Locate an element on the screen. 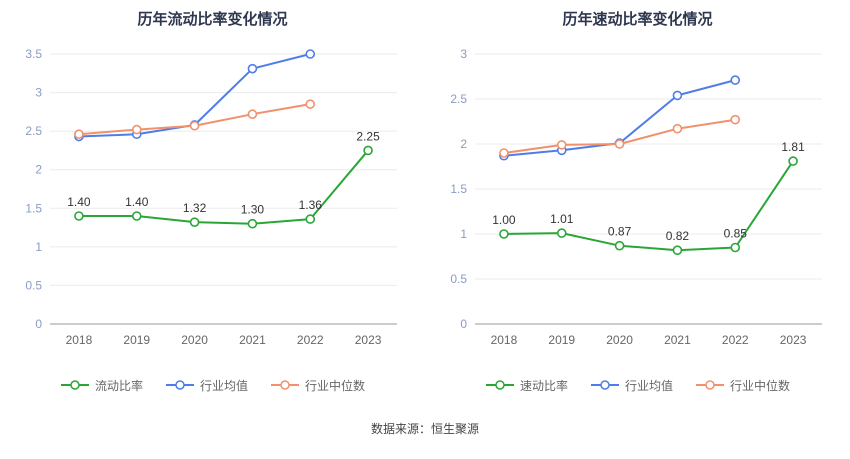 The image size is (850, 459). legend-item: 速动比率 is located at coordinates (526, 385).